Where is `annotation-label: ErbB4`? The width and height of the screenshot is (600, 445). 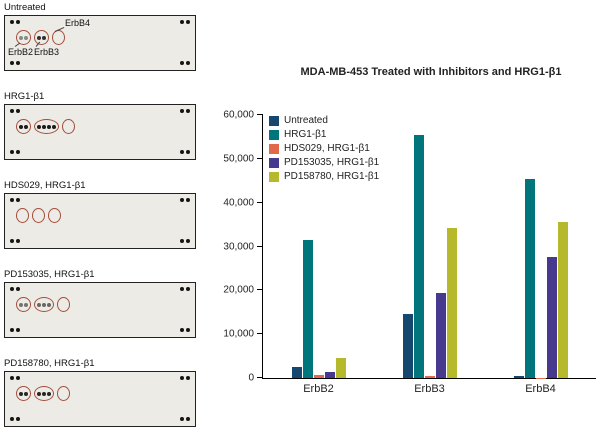 annotation-label: ErbB4 is located at coordinates (78, 23).